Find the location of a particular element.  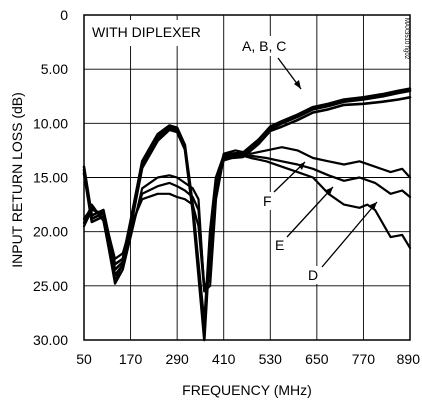

label-d: D is located at coordinates (313, 275).